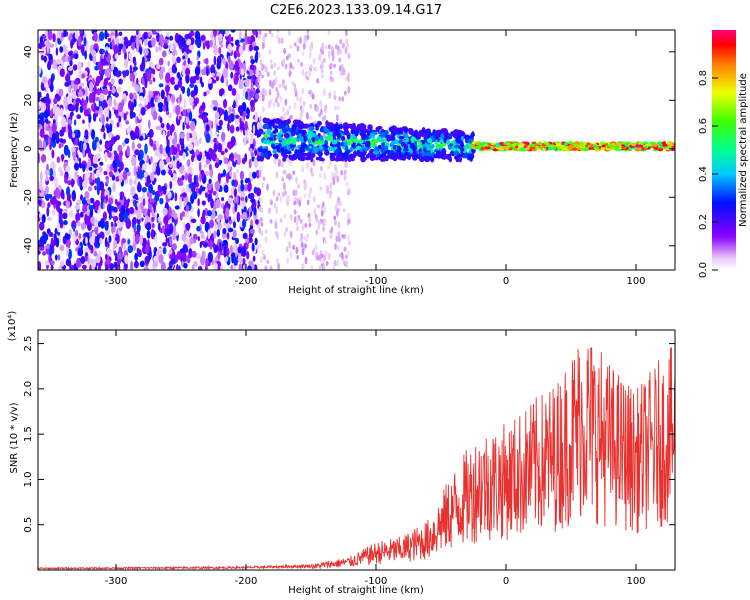 This screenshot has width=750, height=600. What do you see at coordinates (28, 525) in the screenshot?
I see `y-tick-label: 0.5` at bounding box center [28, 525].